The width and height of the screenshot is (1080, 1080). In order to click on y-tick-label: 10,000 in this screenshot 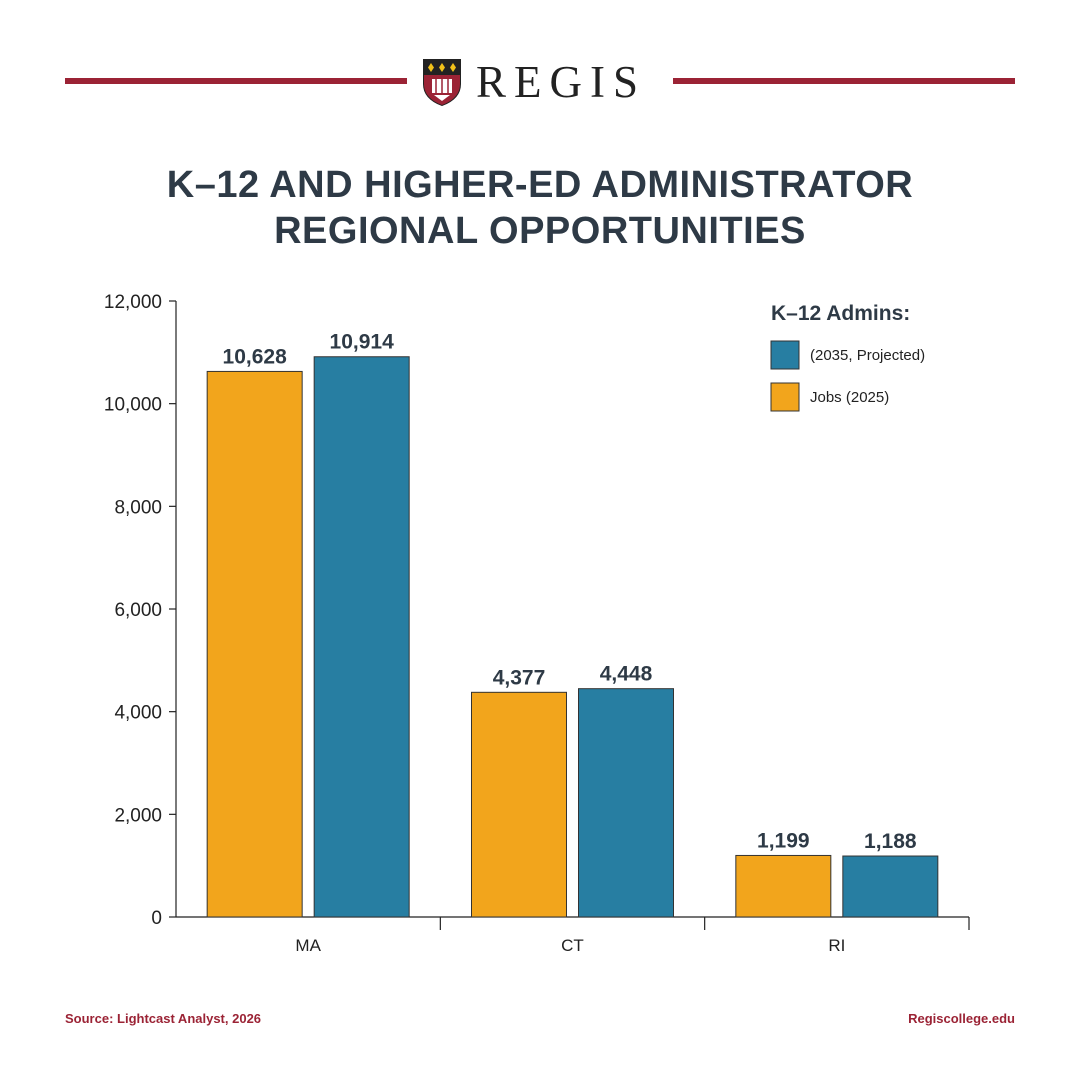, I will do `click(133, 405)`.